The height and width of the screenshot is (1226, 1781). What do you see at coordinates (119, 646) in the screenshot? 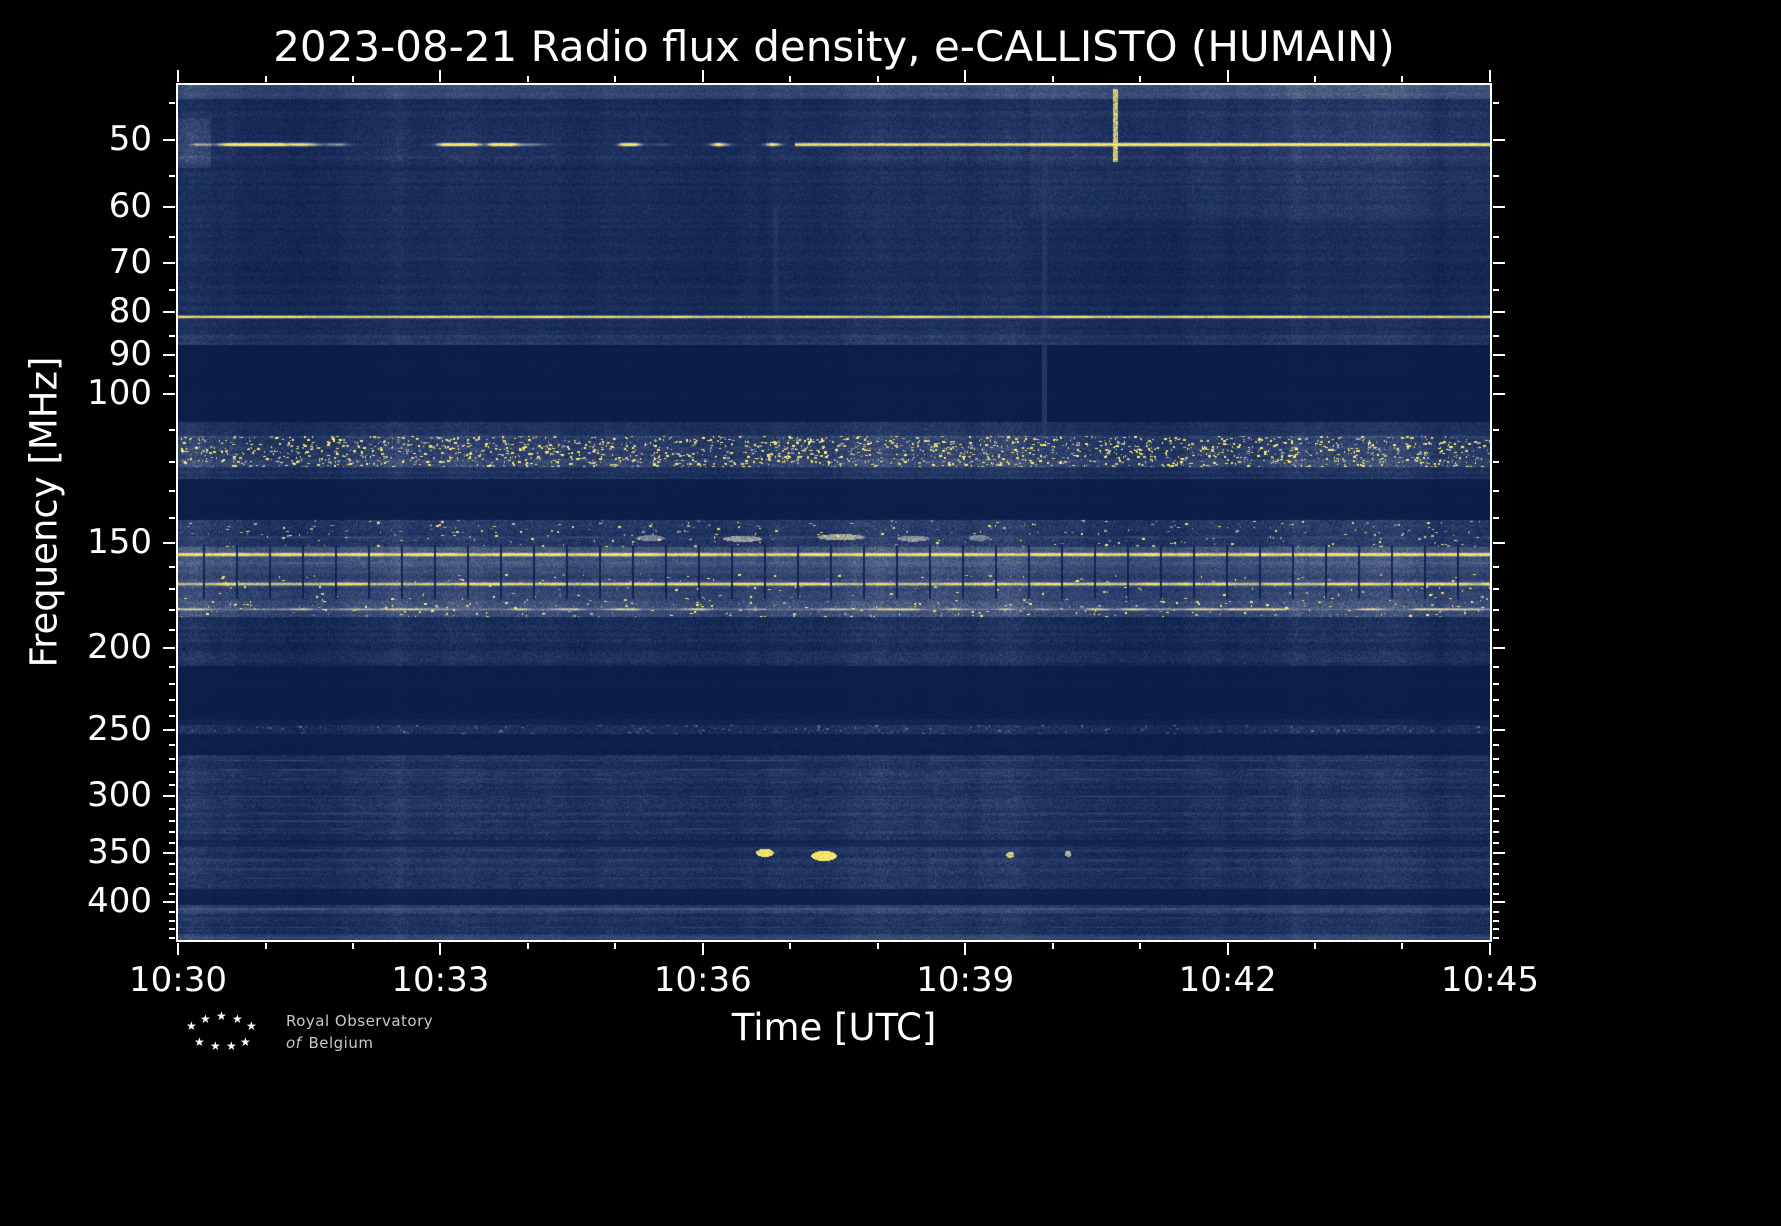
I see `y-tick-label: 200` at bounding box center [119, 646].